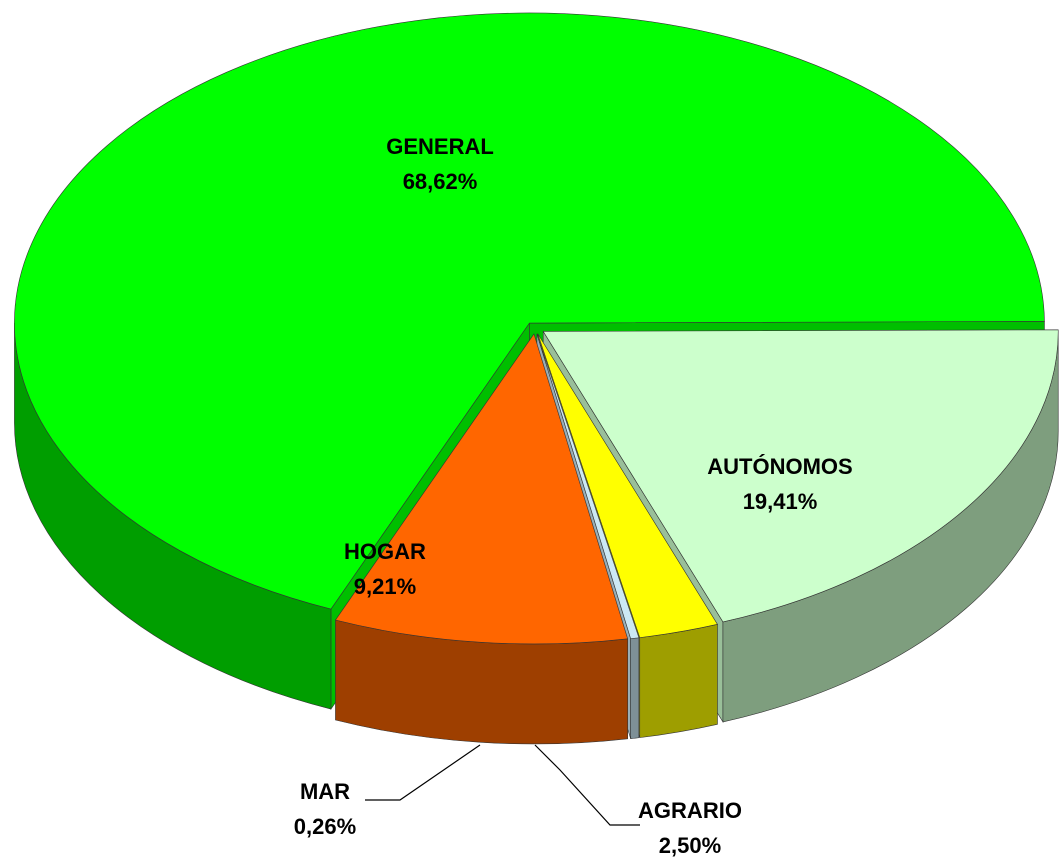  What do you see at coordinates (385, 551) in the screenshot?
I see `slice-label: HOGAR` at bounding box center [385, 551].